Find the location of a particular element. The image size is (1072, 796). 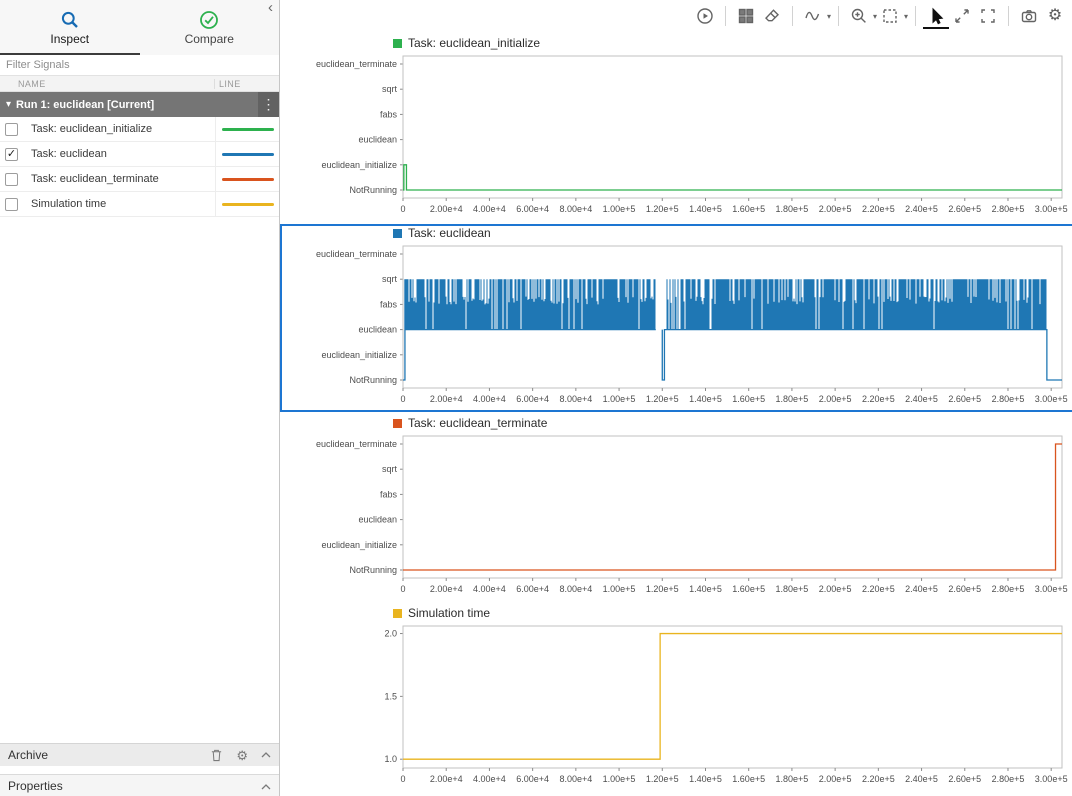

kebab-menu-icon: ⋮ is located at coordinates (268, 104).